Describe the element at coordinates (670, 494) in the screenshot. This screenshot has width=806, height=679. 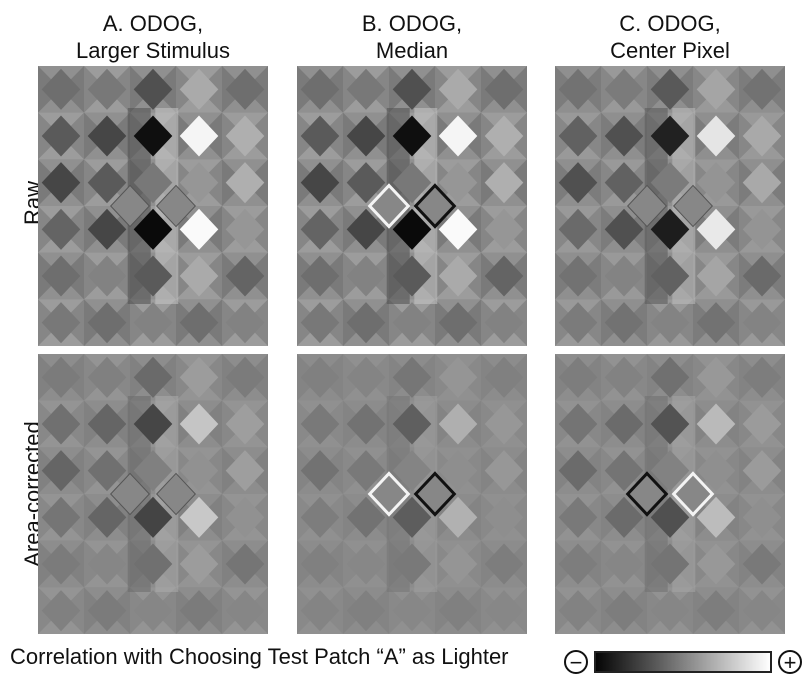
I see `panel-area-corrected-center-pixel` at that location.